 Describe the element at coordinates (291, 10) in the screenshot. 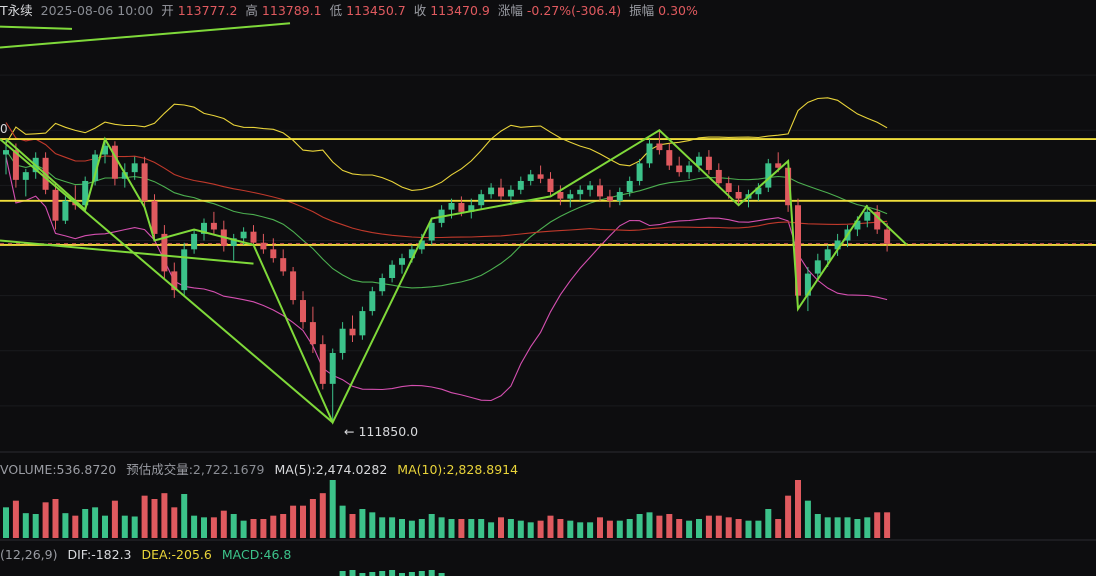

I see `high-value: 113789.1` at that location.